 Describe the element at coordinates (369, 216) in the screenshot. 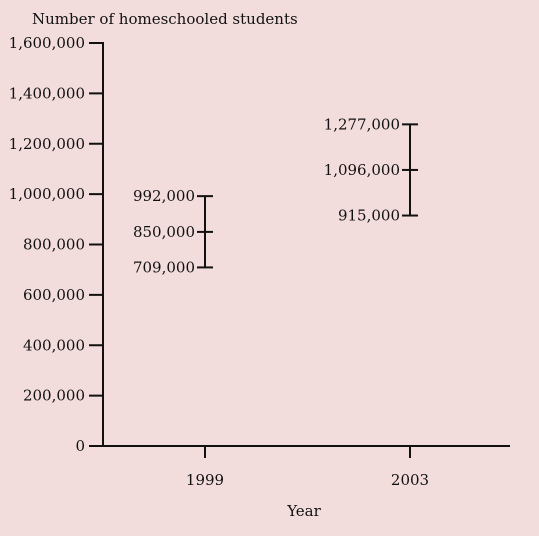

I see `range-low-label: 915,000` at that location.